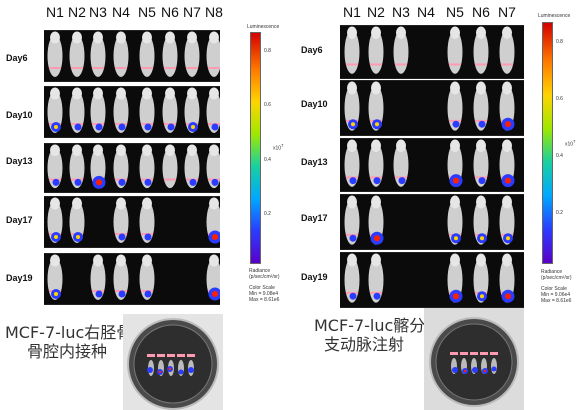  What do you see at coordinates (170, 12) in the screenshot?
I see `left-col-label: N6` at bounding box center [170, 12].